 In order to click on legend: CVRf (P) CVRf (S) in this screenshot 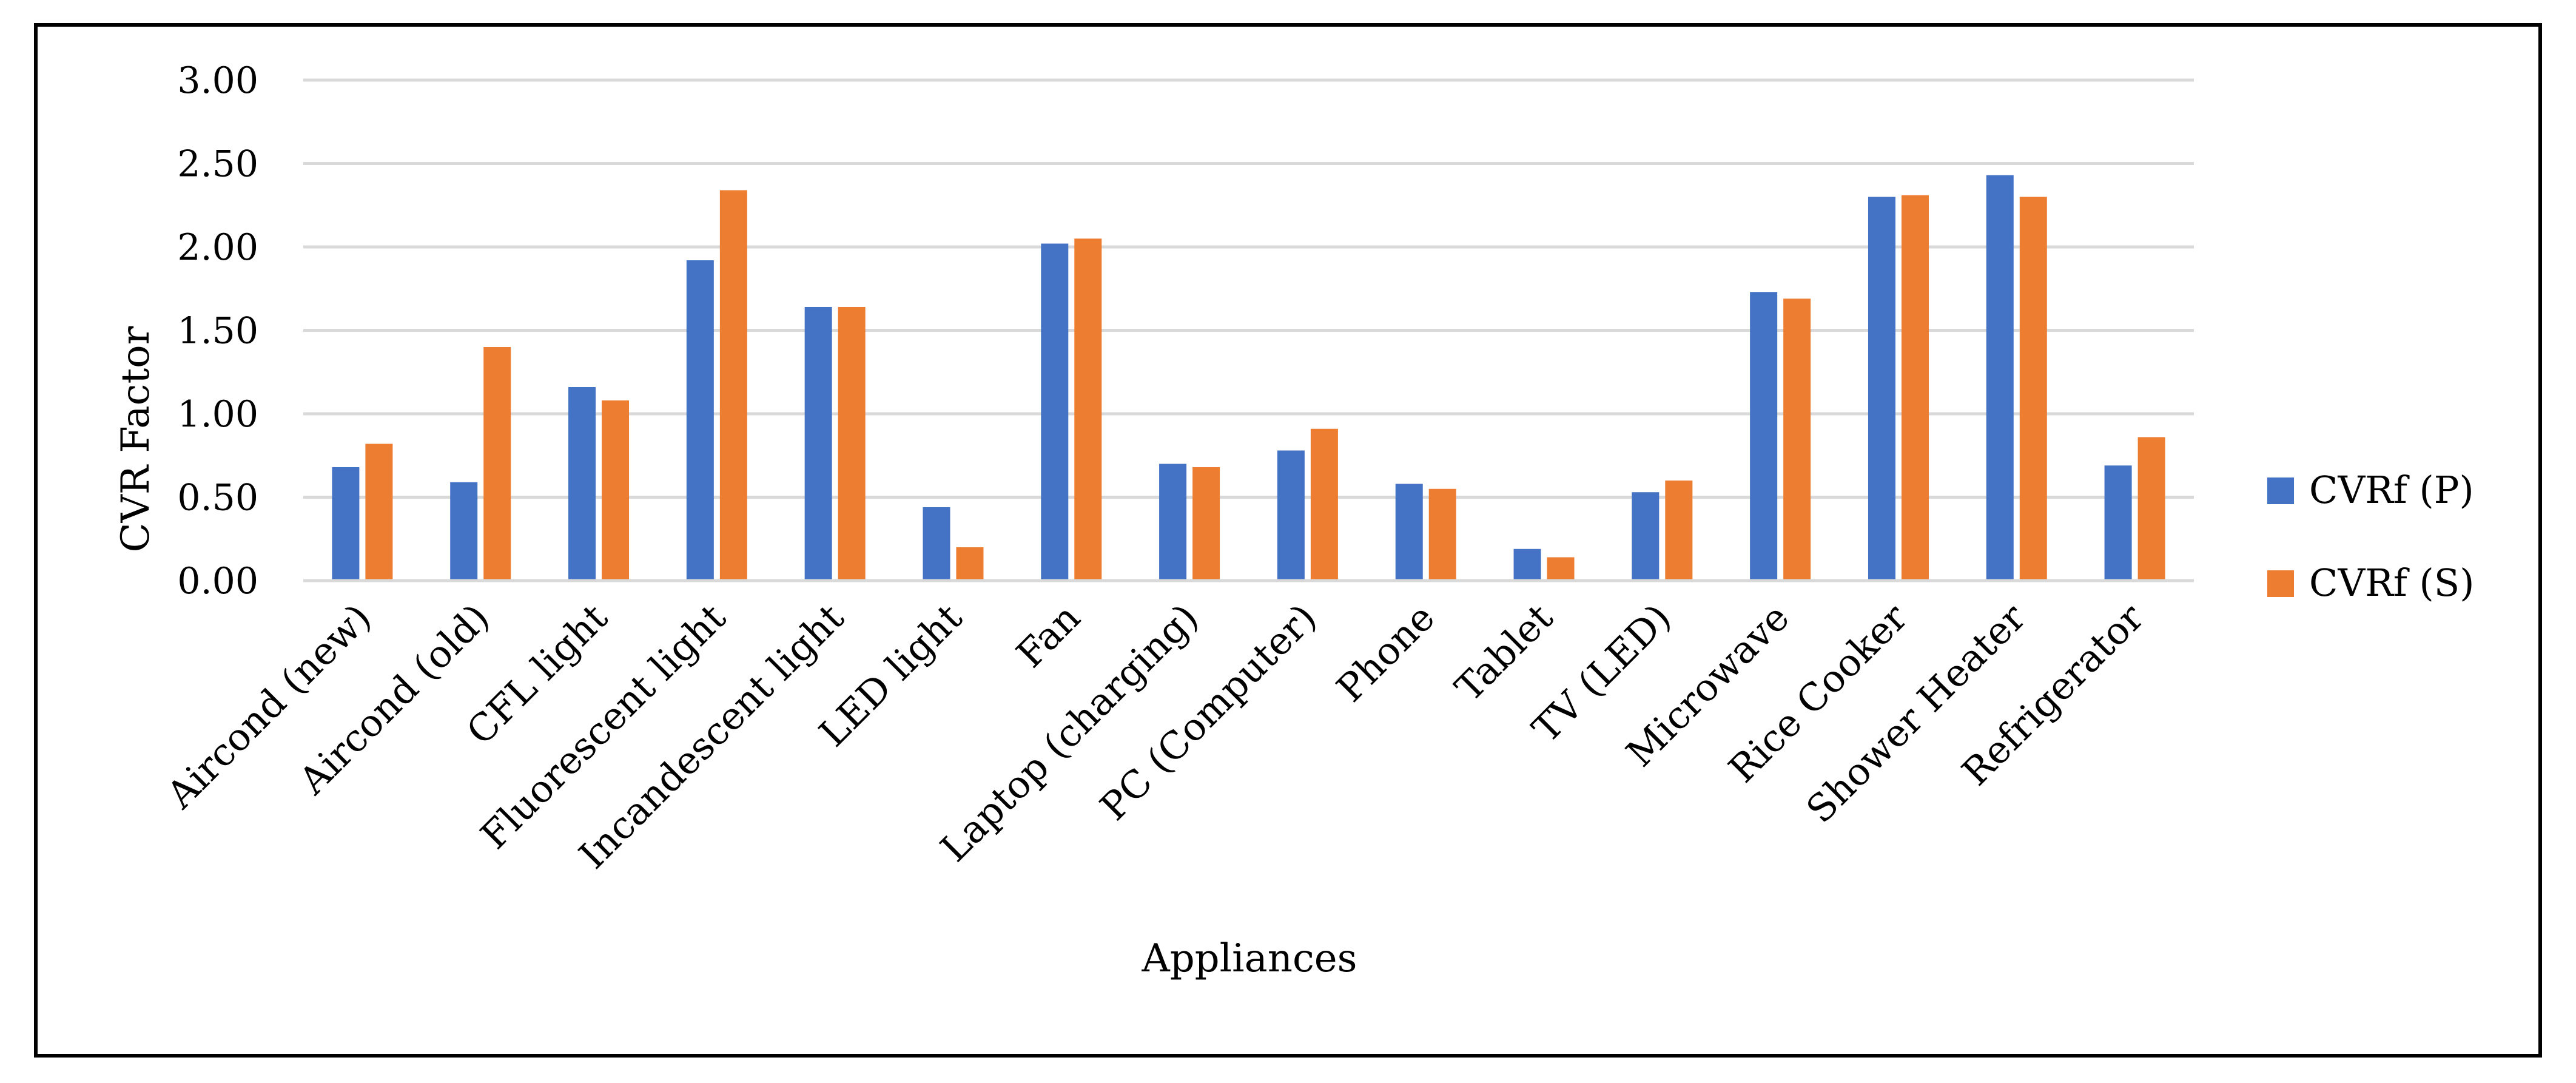, I will do `click(2370, 536)`.